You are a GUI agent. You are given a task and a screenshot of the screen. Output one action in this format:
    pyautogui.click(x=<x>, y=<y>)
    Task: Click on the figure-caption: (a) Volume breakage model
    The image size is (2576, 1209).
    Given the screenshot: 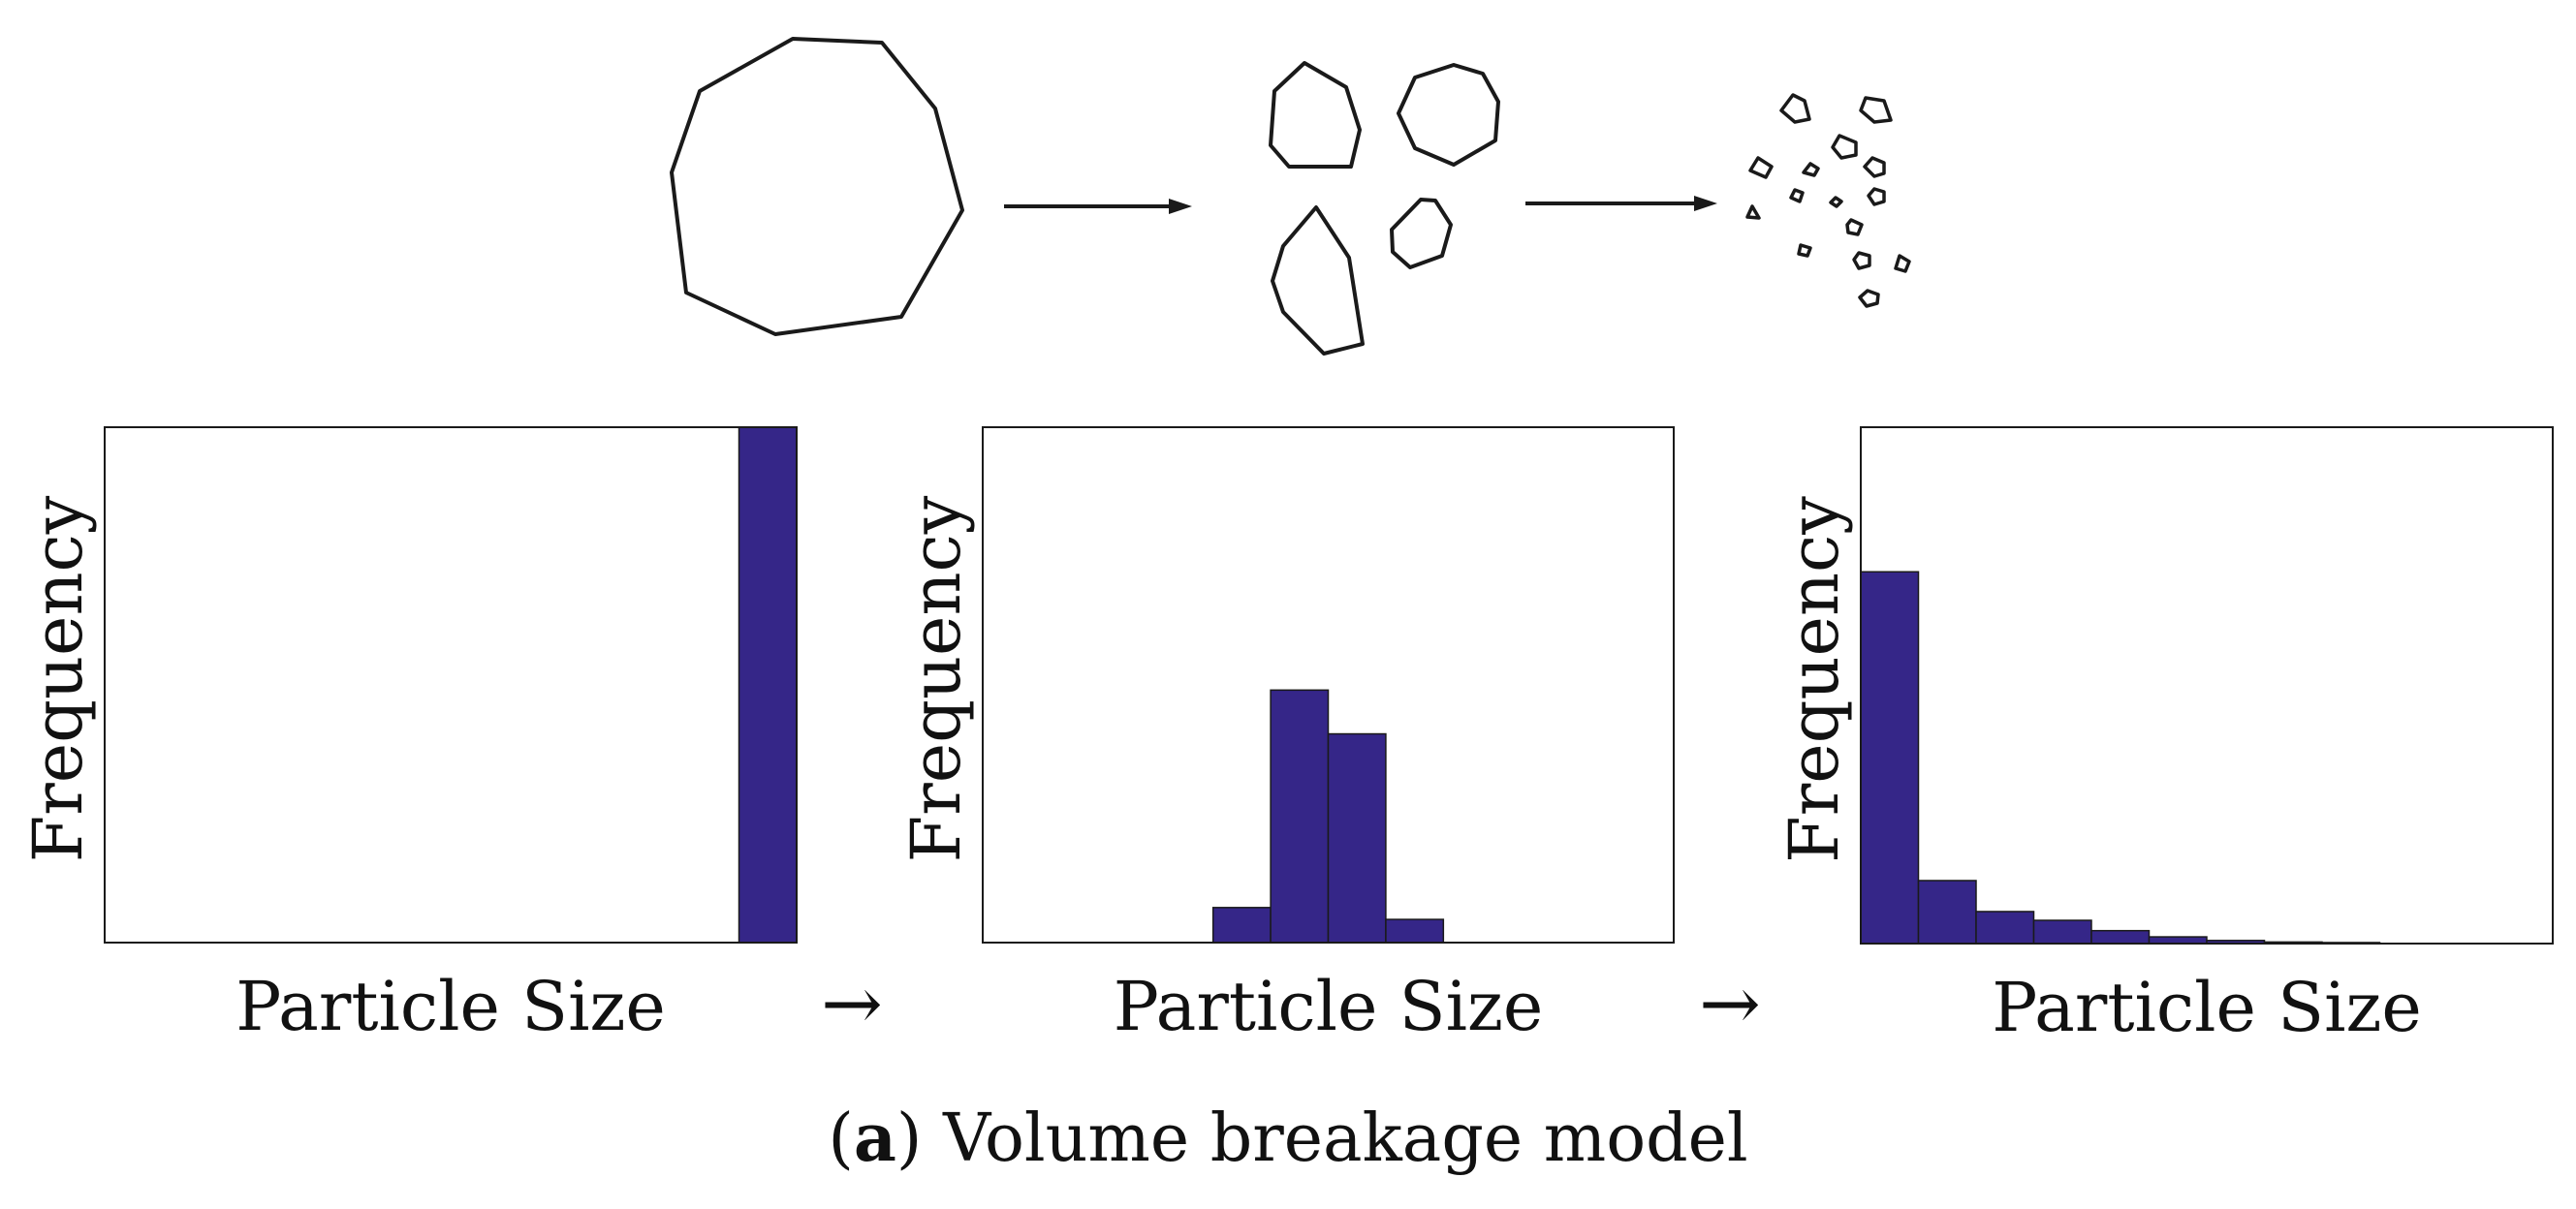 What is the action you would take?
    pyautogui.click(x=1288, y=1138)
    